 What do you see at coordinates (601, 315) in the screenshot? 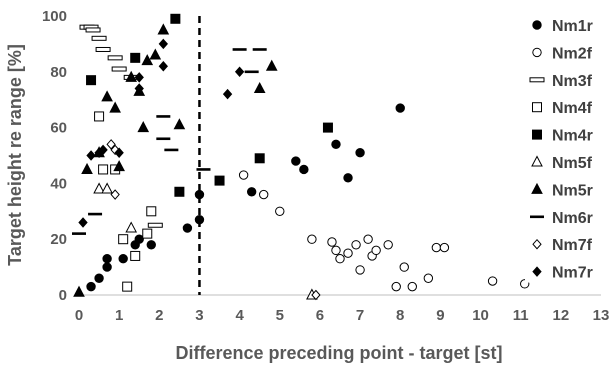
I see `x-tick-label: 13` at bounding box center [601, 315].